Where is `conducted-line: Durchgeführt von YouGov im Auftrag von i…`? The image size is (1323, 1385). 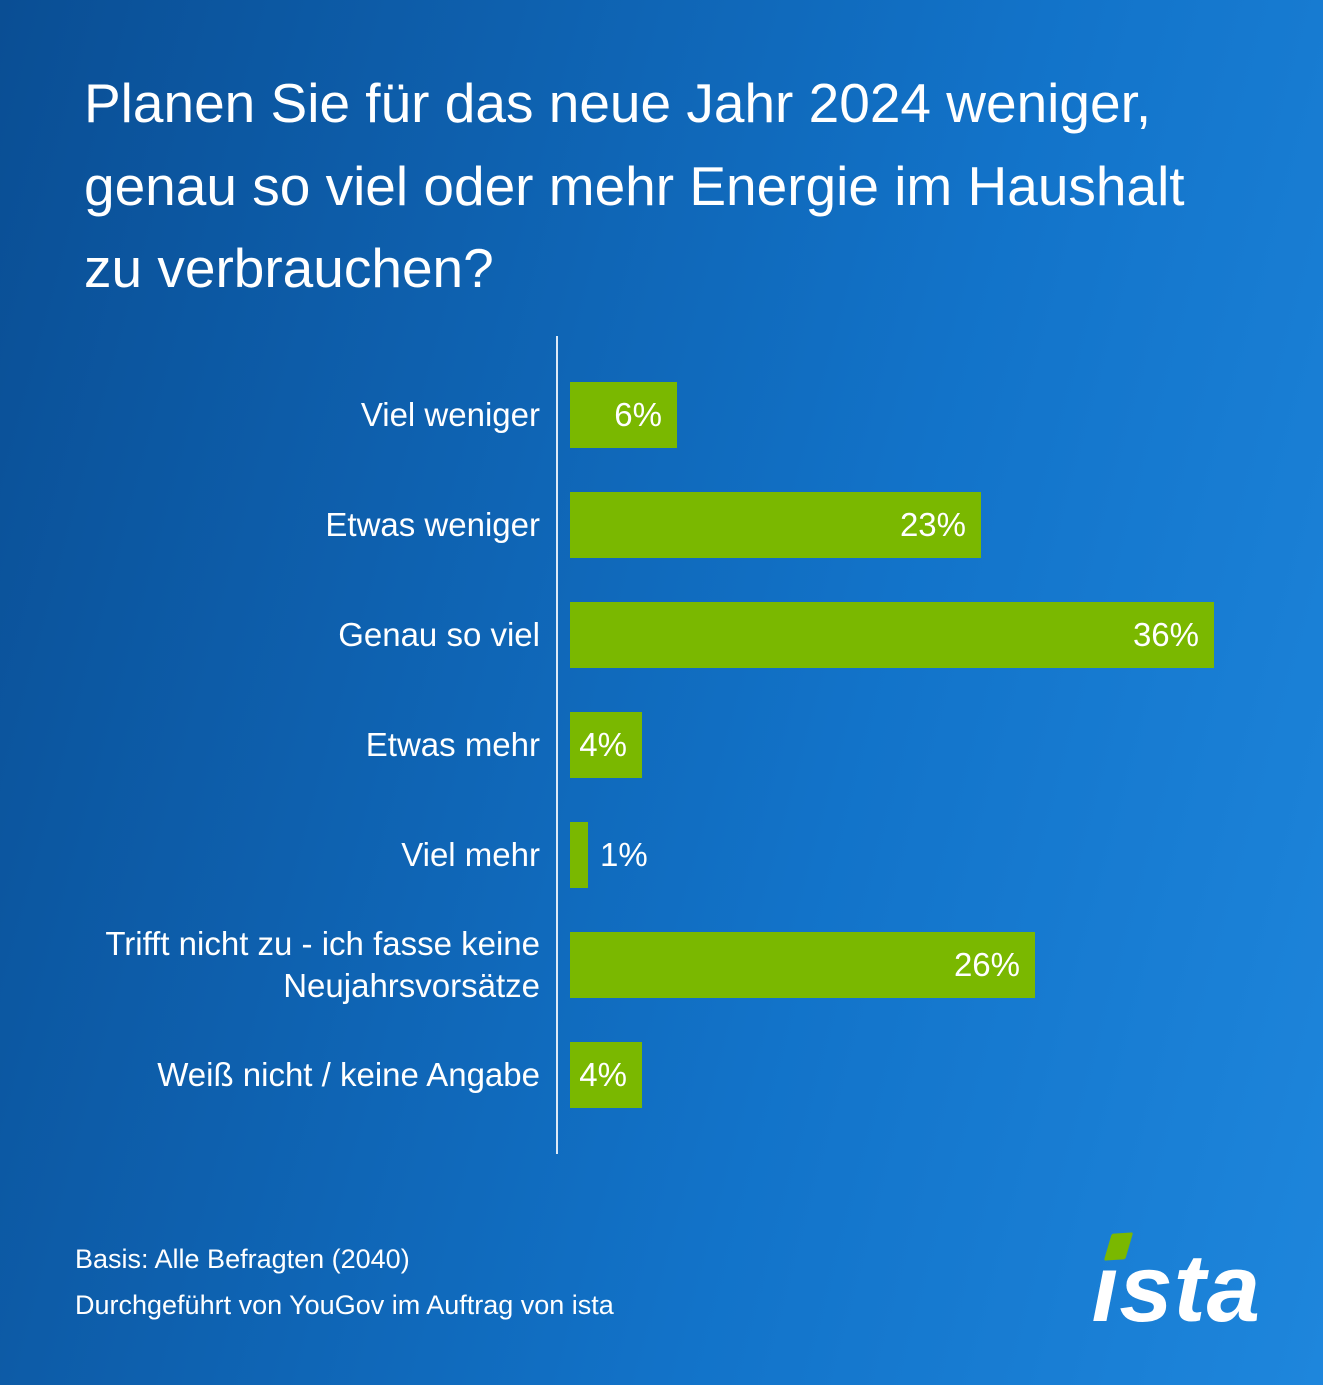
conducted-line: Durchgeführt von YouGov im Auftrag von i… is located at coordinates (344, 1305).